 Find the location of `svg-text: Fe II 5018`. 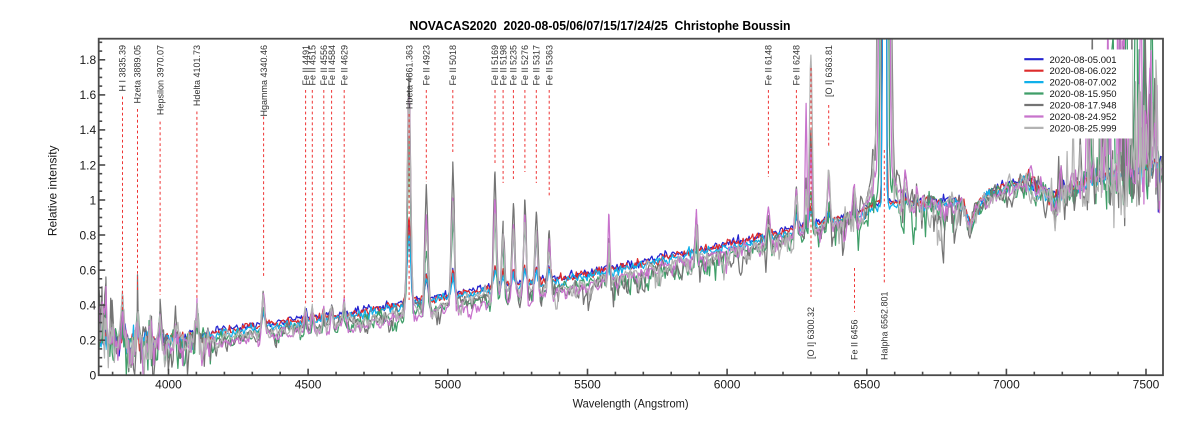

svg-text: Fe II 5018 is located at coordinates (453, 65).